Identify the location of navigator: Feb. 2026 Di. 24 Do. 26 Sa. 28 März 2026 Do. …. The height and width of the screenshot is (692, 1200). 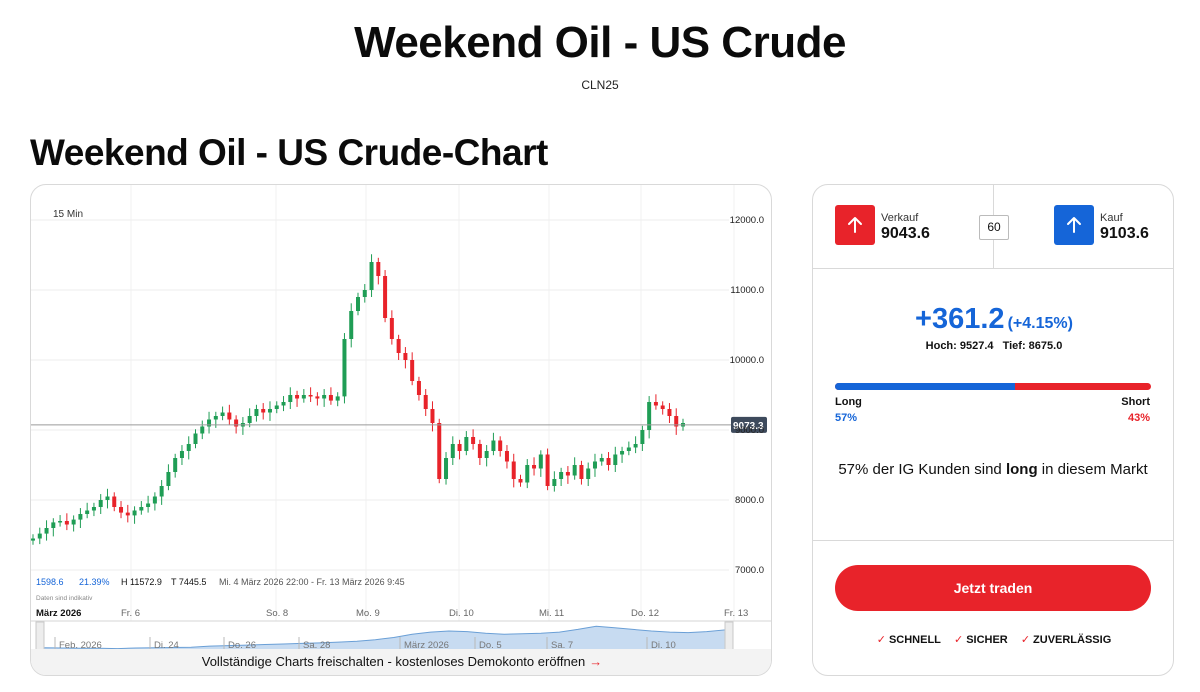
(401, 636).